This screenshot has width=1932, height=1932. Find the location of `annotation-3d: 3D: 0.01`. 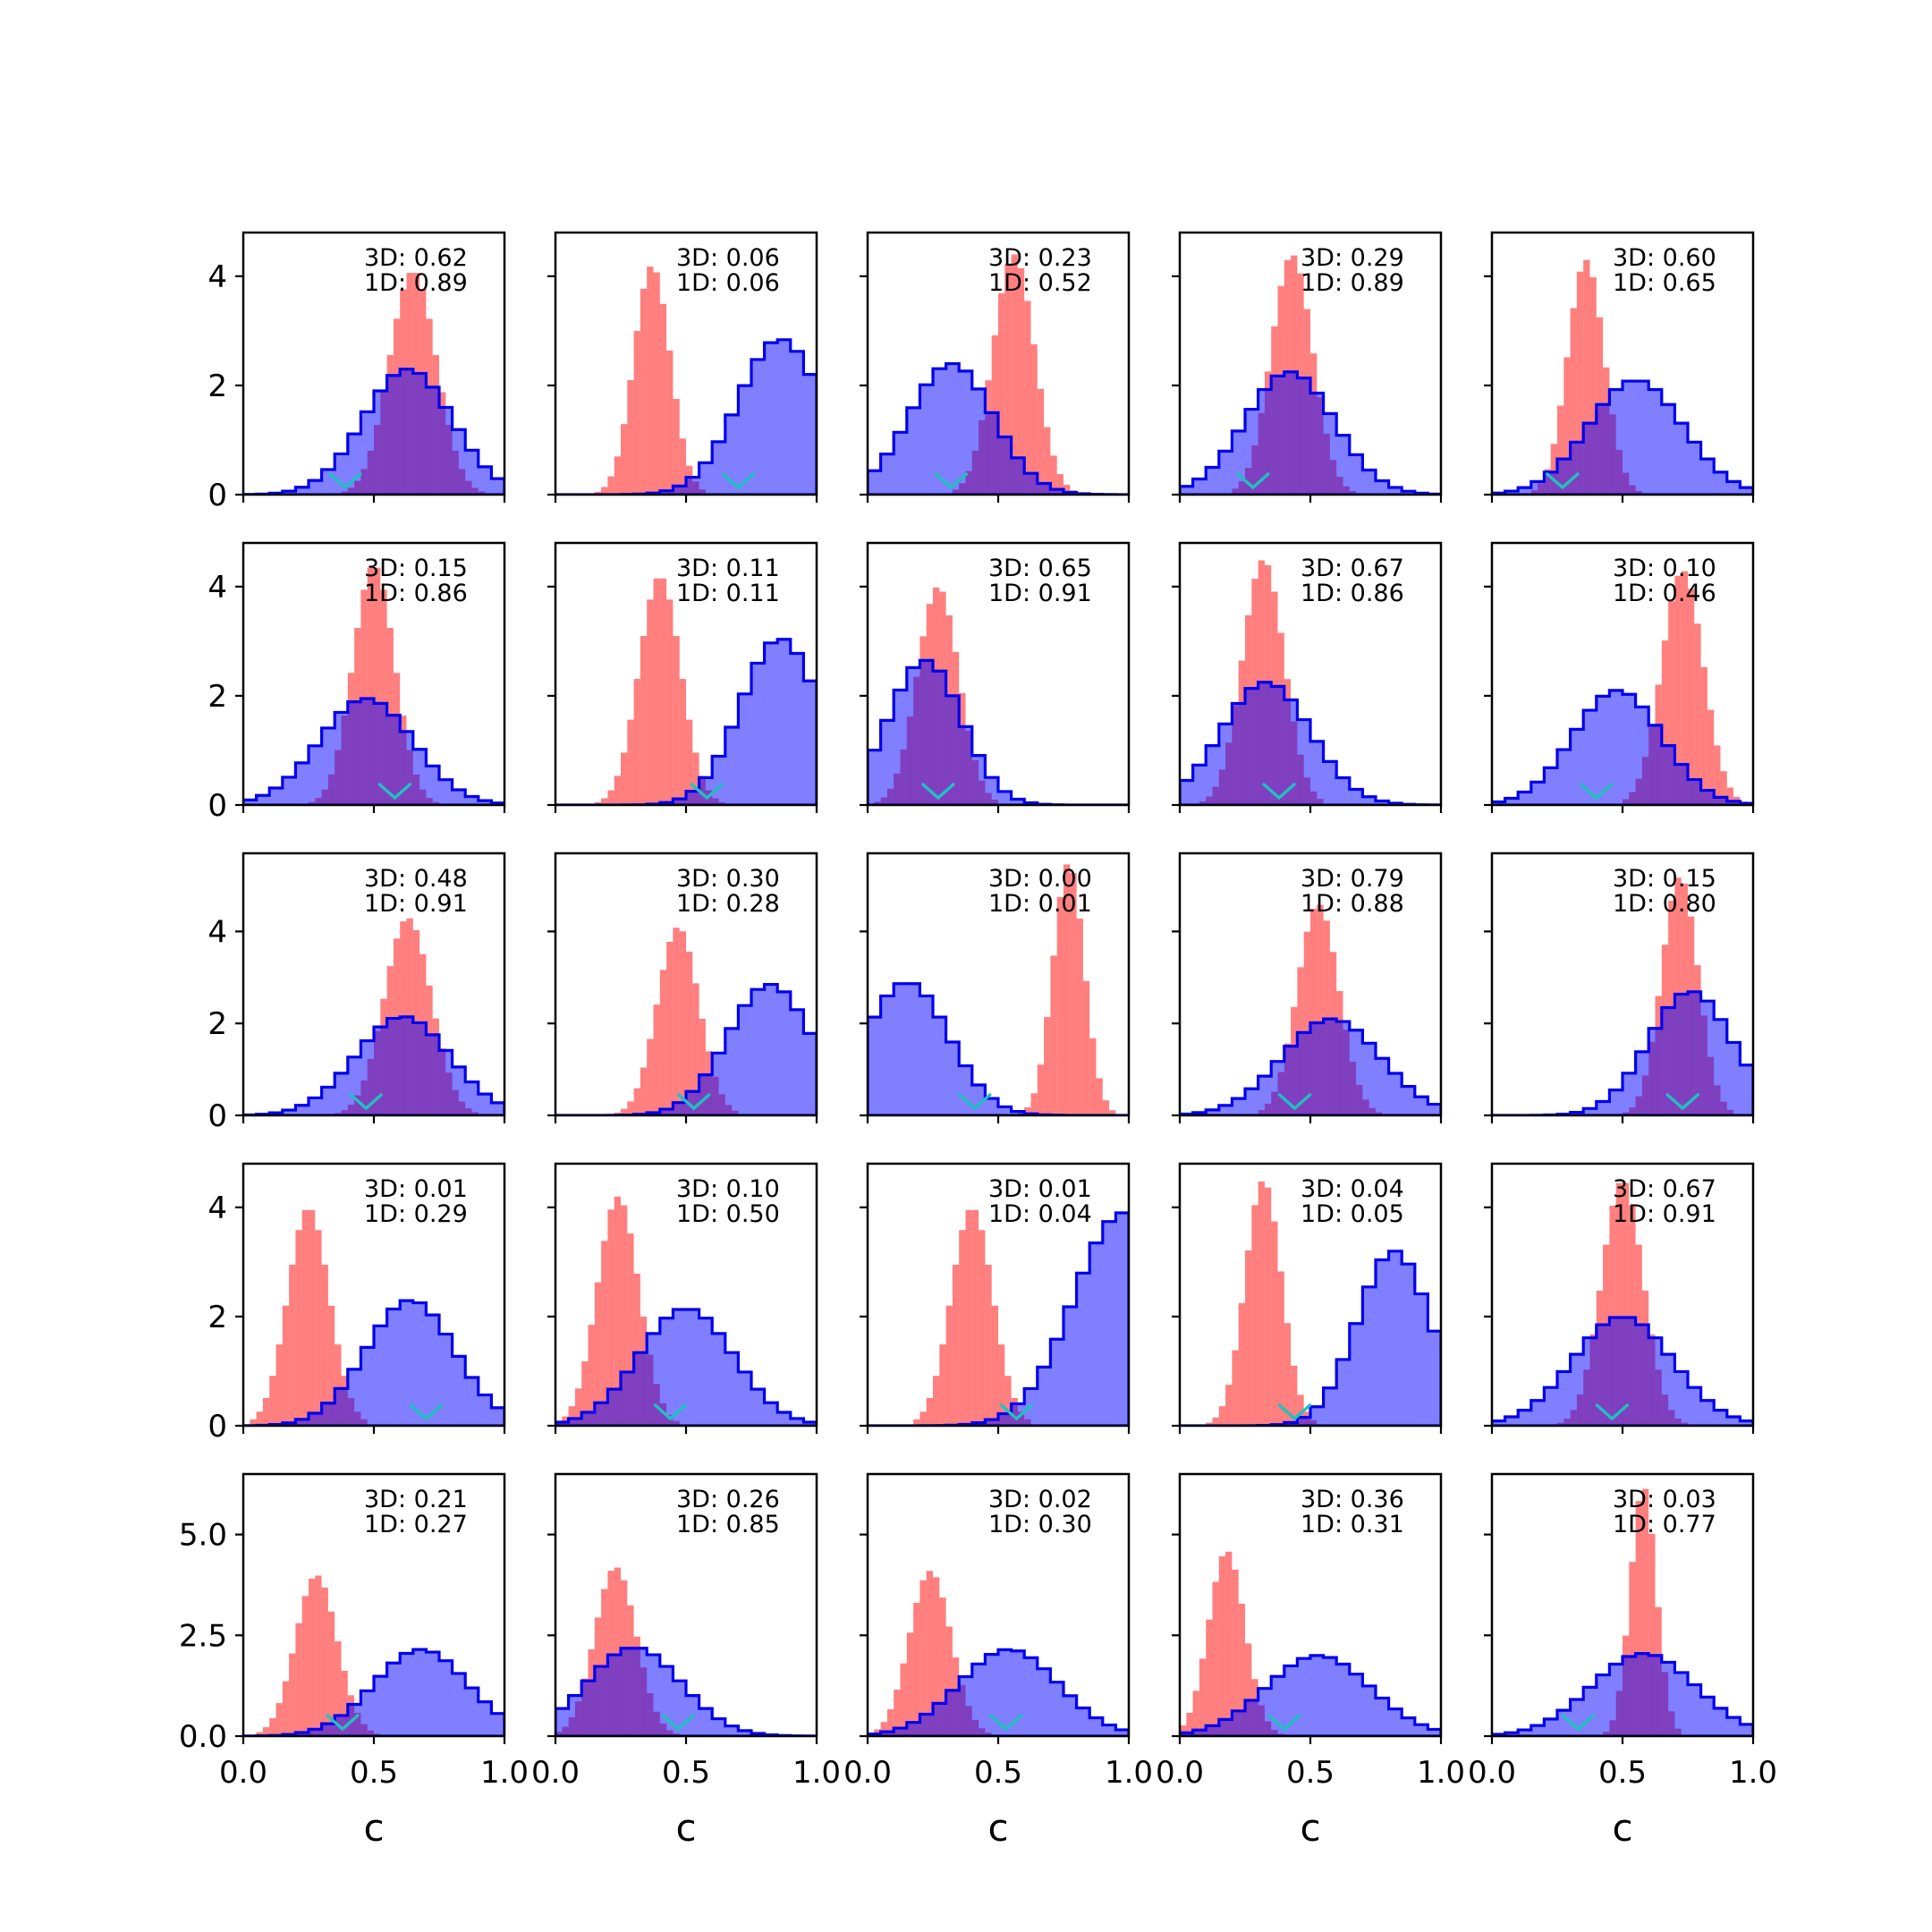

annotation-3d: 3D: 0.01 is located at coordinates (1040, 1189).